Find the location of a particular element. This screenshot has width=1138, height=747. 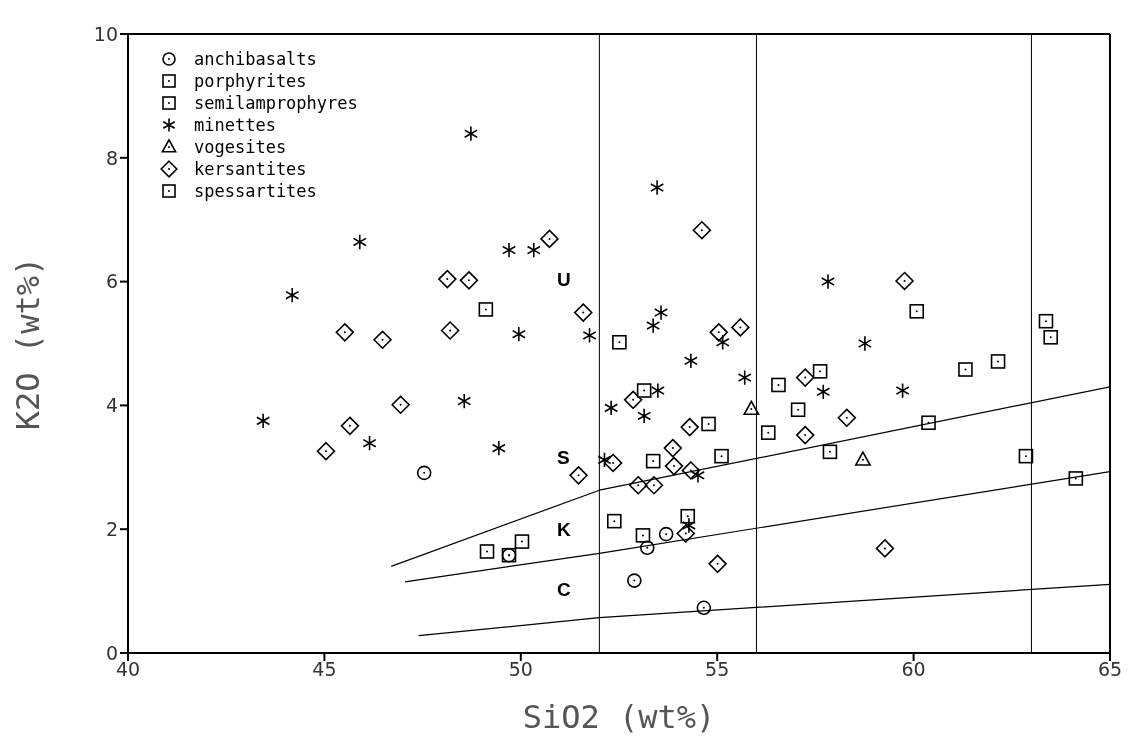

y-tick-label: 8 is located at coordinates (111, 157).